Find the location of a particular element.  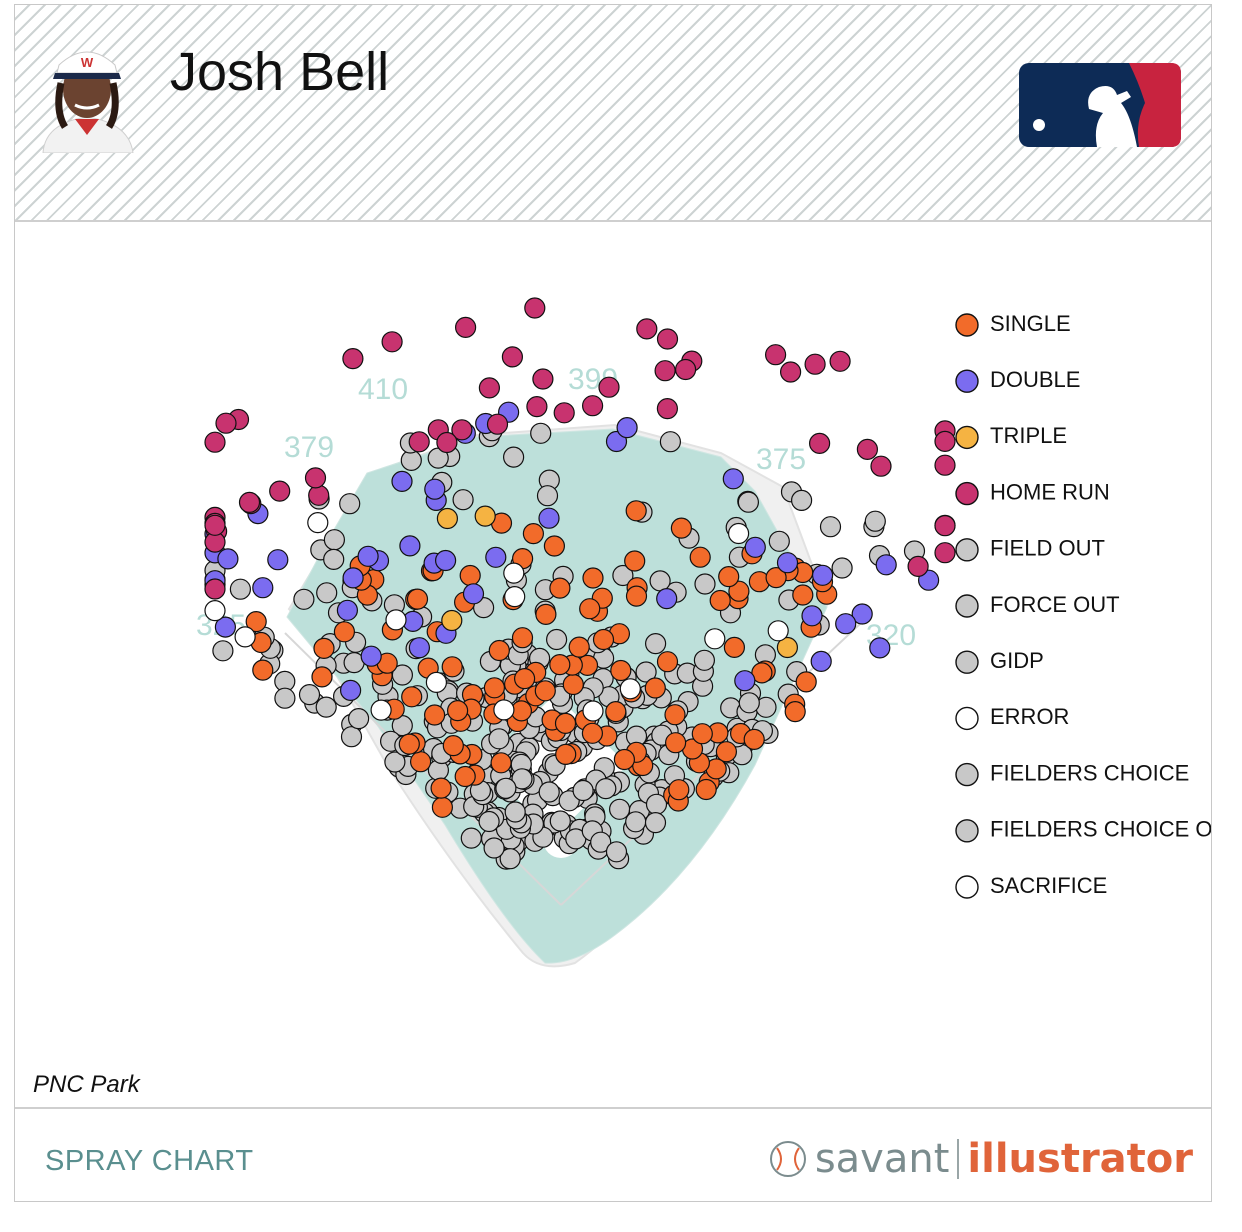

legend-label: SINGLE is located at coordinates (1030, 323).